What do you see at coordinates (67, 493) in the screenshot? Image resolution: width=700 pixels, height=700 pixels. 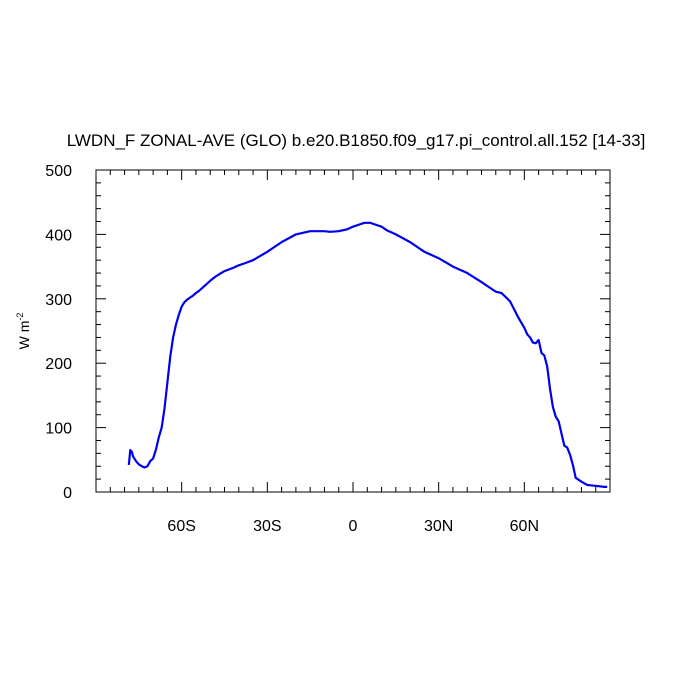 I see `y-tick-label: 0` at bounding box center [67, 493].